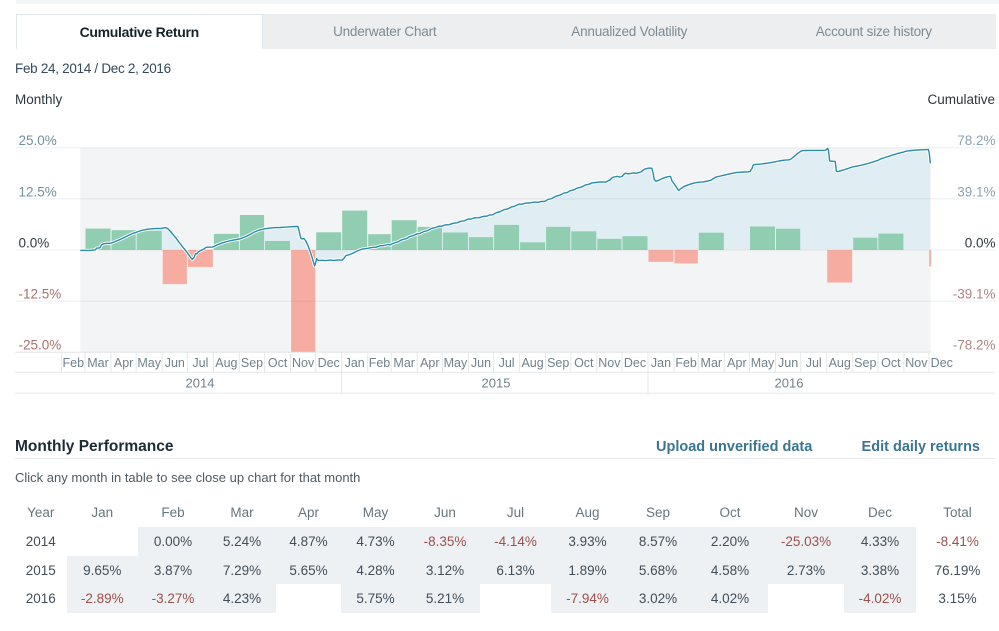  Describe the element at coordinates (976, 140) in the screenshot. I see `svg-text: 78.2%` at that location.